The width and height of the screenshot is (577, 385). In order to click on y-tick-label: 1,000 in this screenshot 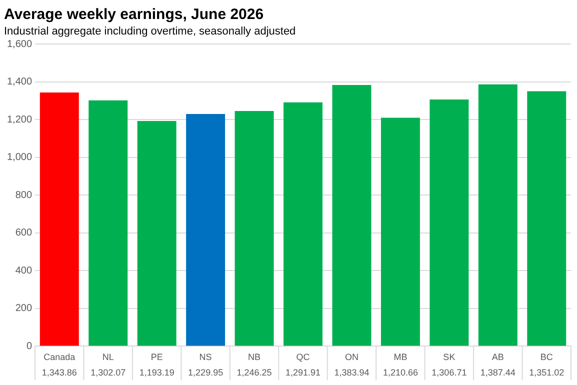, I will do `click(19, 158)`.